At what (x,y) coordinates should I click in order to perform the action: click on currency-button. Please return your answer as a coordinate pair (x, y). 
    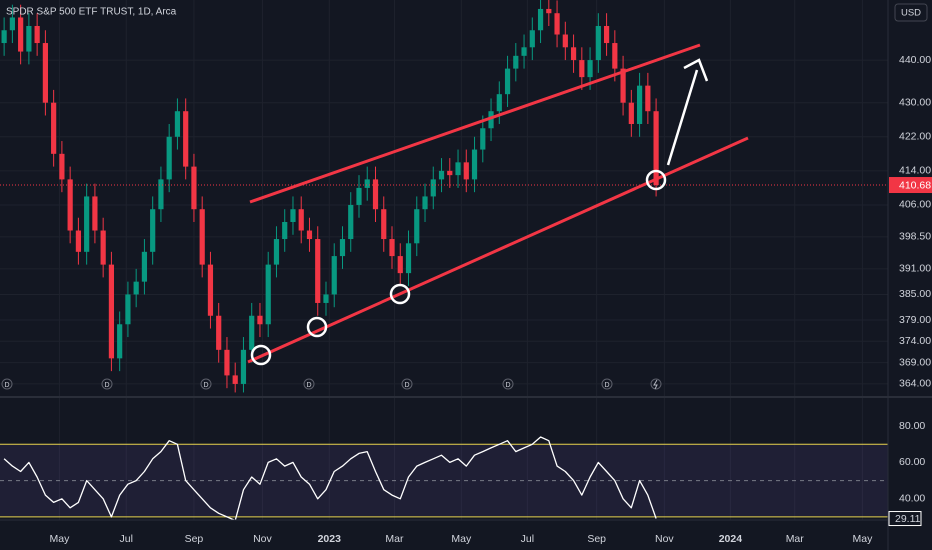
    Looking at the image, I should click on (911, 12).